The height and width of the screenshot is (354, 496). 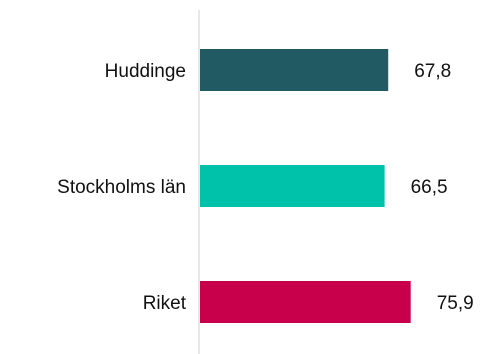 I want to click on bar-stockholms-län, so click(x=292, y=186).